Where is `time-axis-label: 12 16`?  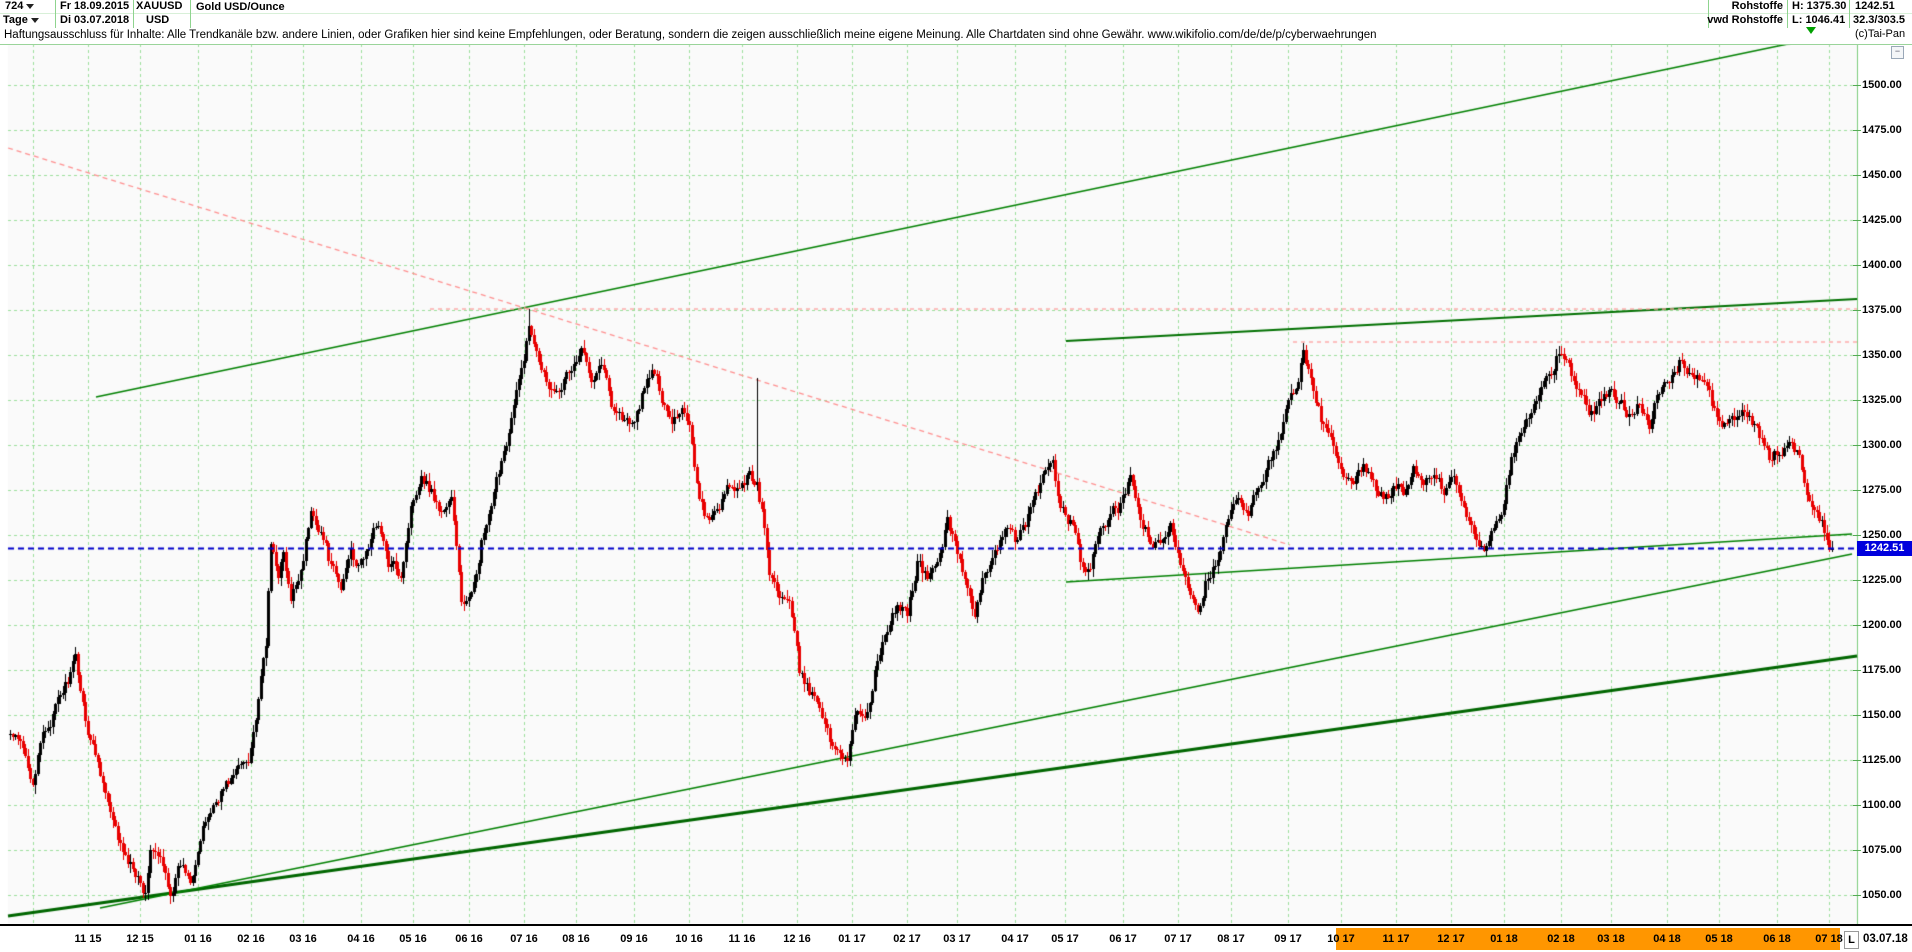 time-axis-label: 12 16 is located at coordinates (797, 939).